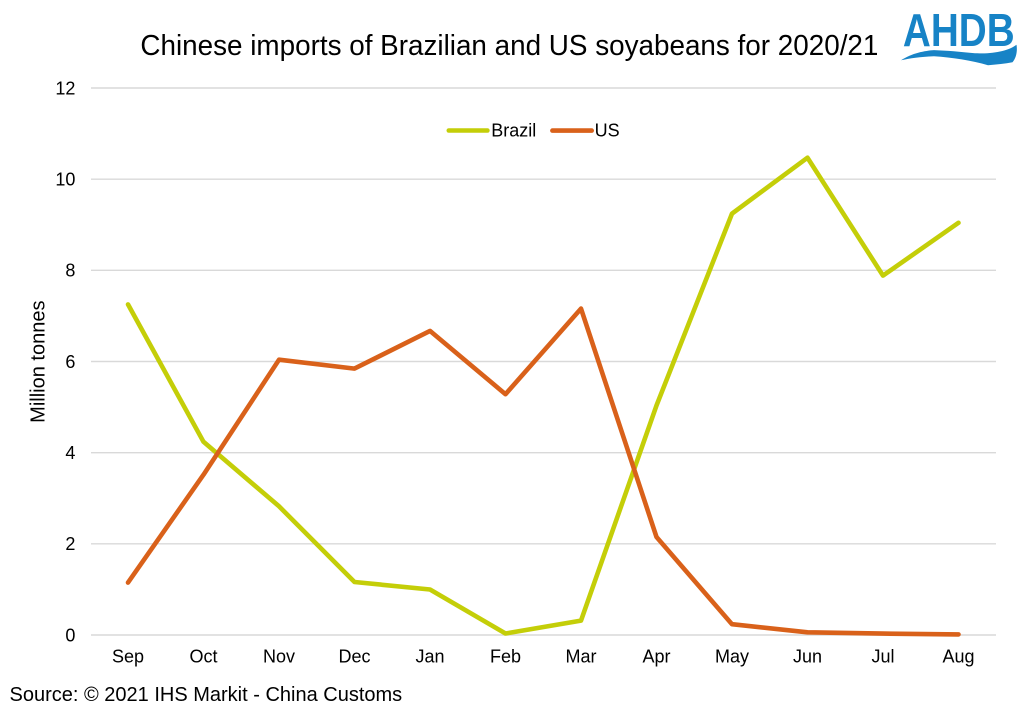 The height and width of the screenshot is (708, 1020). I want to click on svg-text: Brazil, so click(513, 131).